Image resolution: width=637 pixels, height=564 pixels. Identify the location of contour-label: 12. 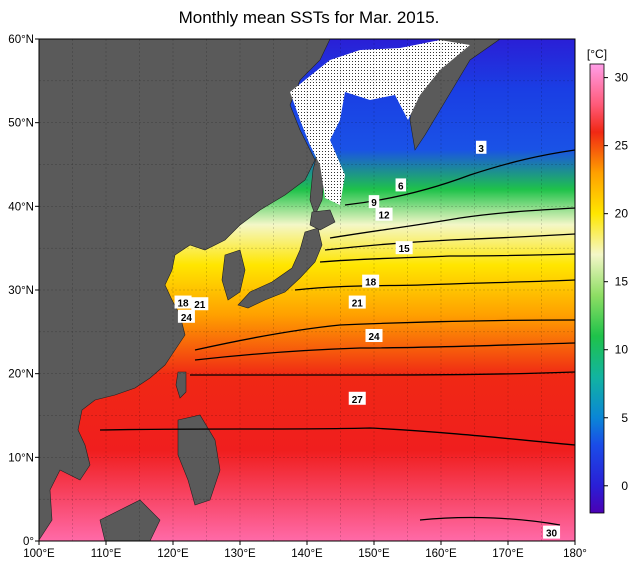
(384, 216).